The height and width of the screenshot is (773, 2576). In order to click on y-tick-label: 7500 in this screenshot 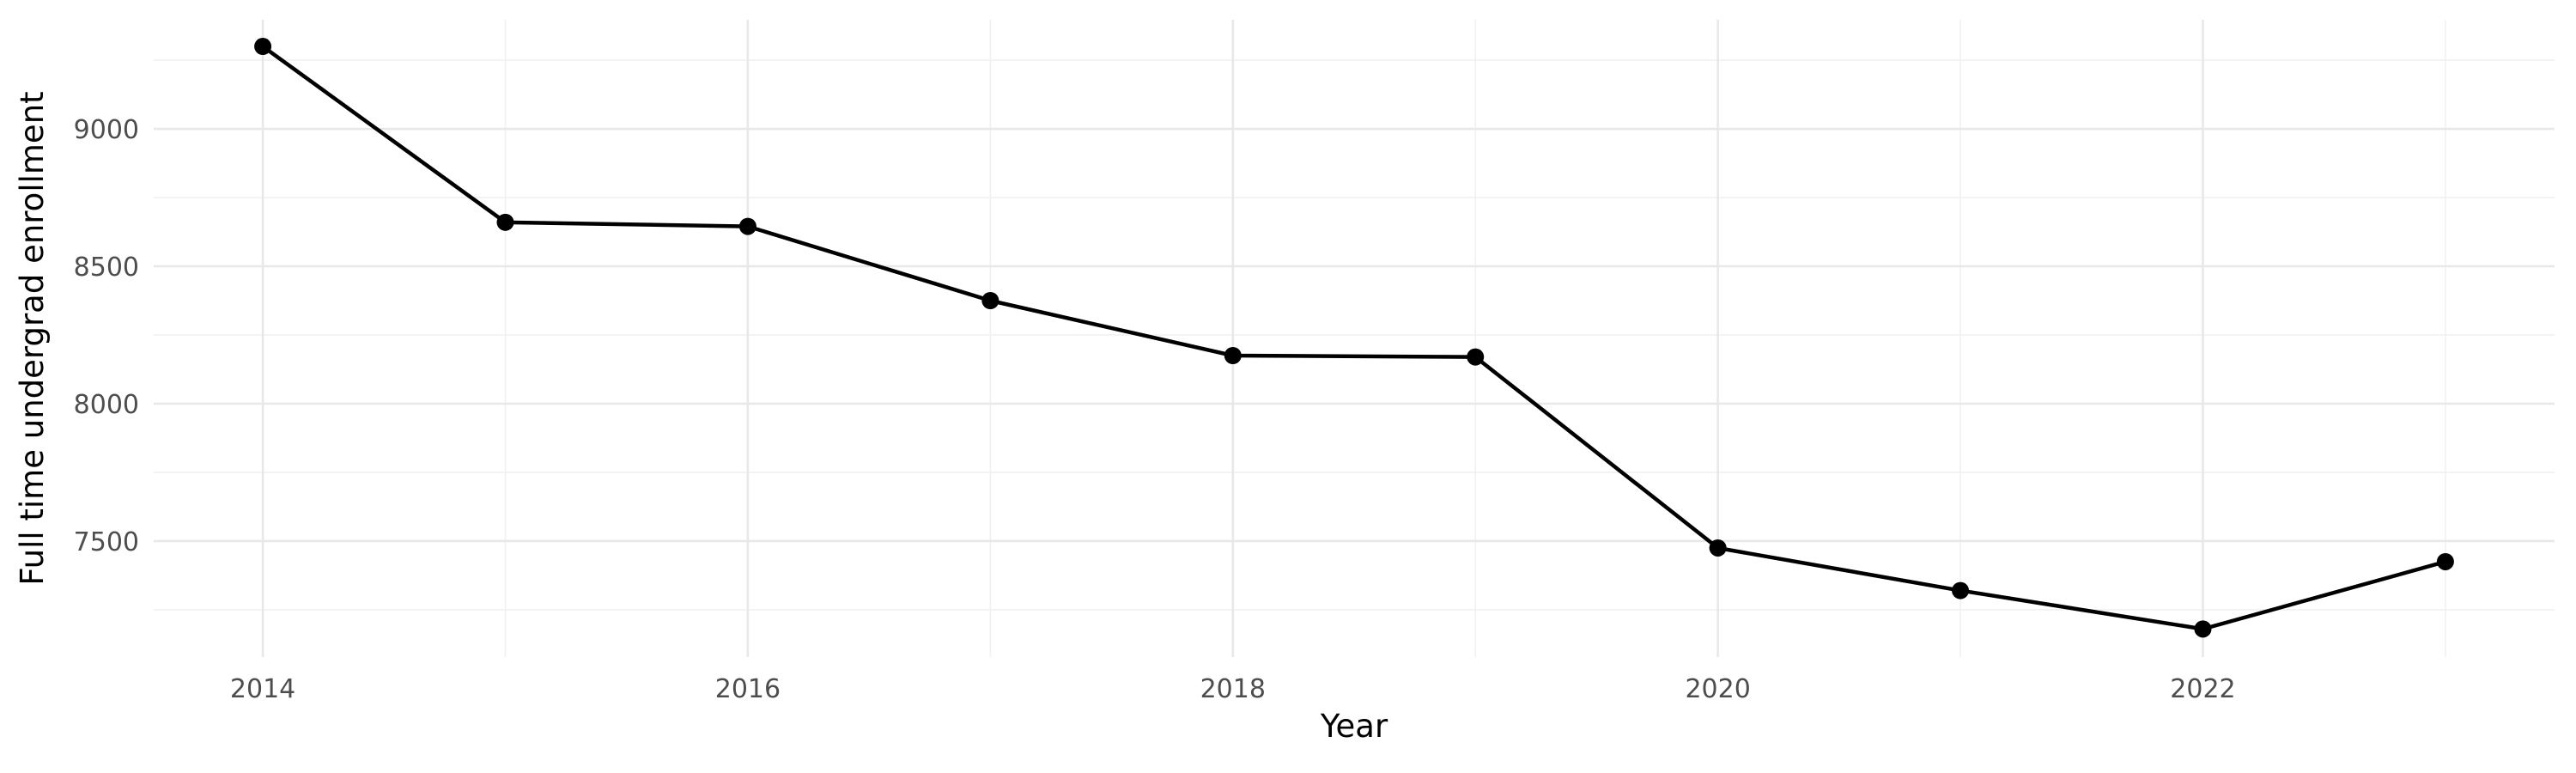, I will do `click(106, 542)`.